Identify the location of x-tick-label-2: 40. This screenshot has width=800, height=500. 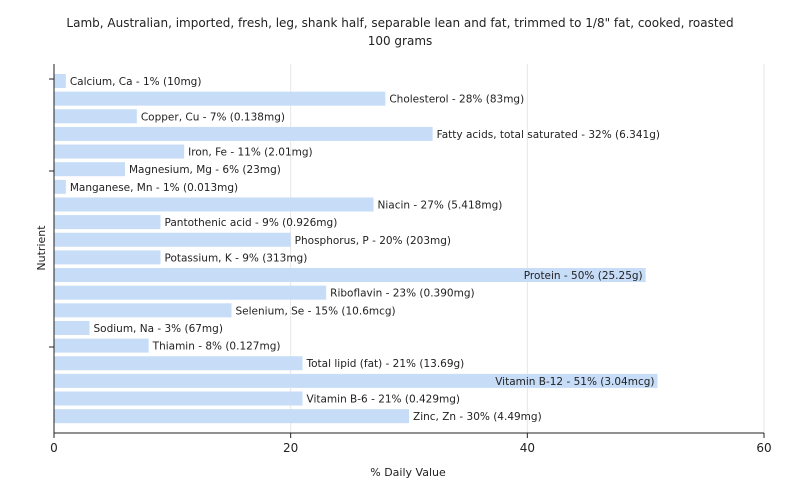
(527, 448).